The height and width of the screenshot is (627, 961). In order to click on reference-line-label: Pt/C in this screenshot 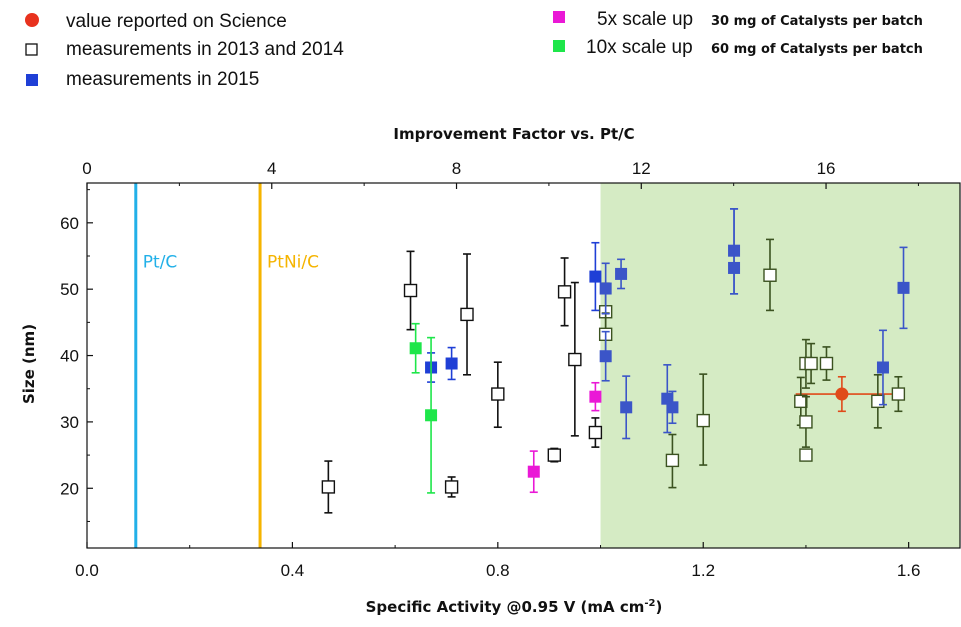, I will do `click(160, 262)`.